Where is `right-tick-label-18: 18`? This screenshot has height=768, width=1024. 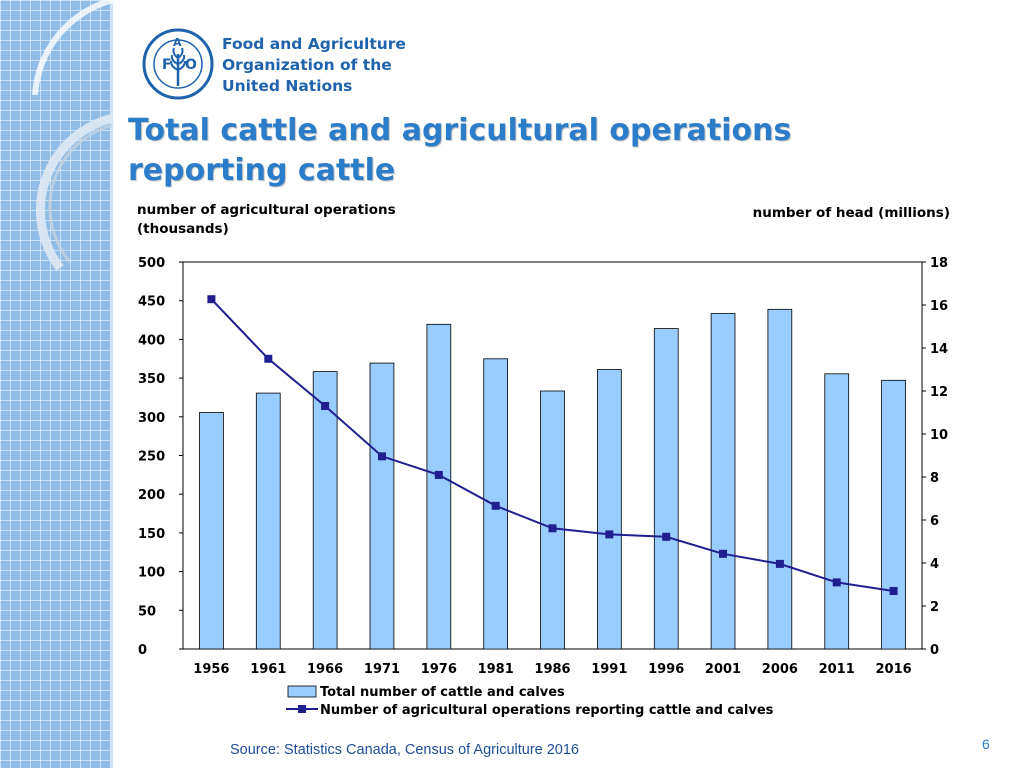
right-tick-label-18: 18 is located at coordinates (939, 263).